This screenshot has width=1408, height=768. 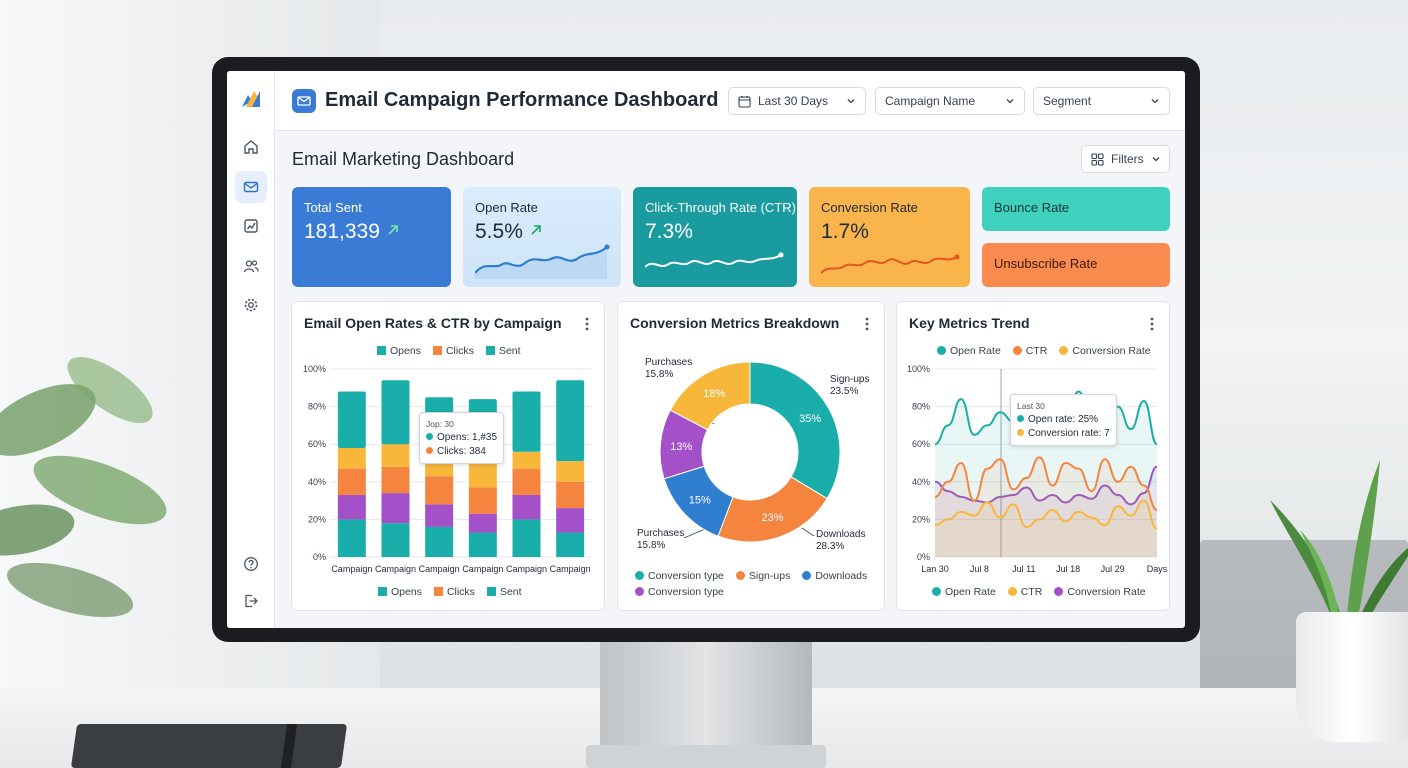 What do you see at coordinates (1105, 351) in the screenshot?
I see `legend-item: Conversion Rate` at bounding box center [1105, 351].